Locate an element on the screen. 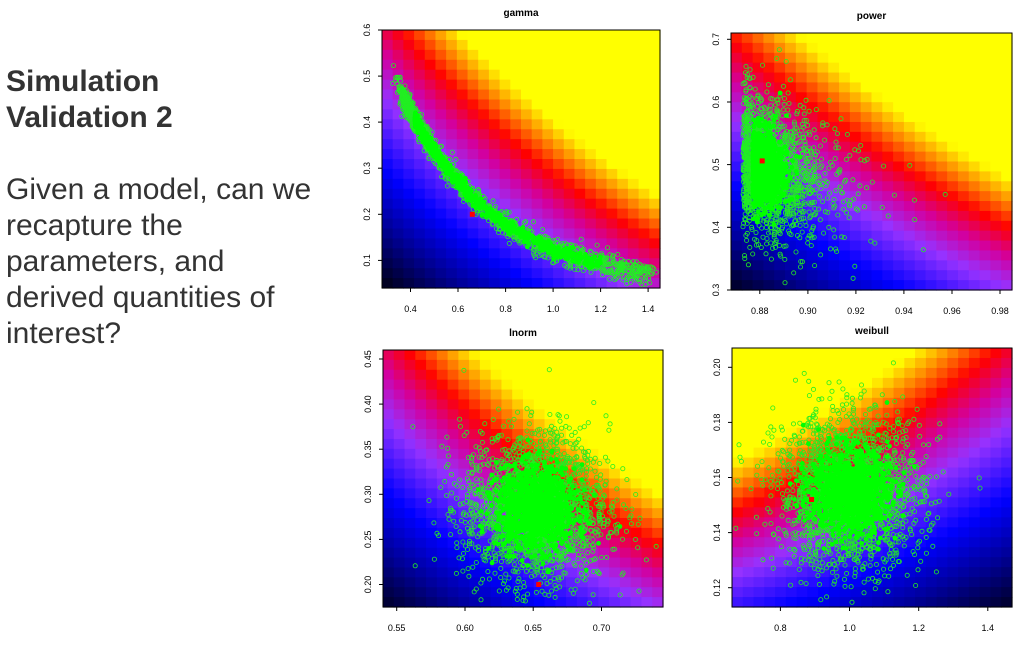 The image size is (1025, 654). y-tick-label: 0.3 is located at coordinates (367, 168).